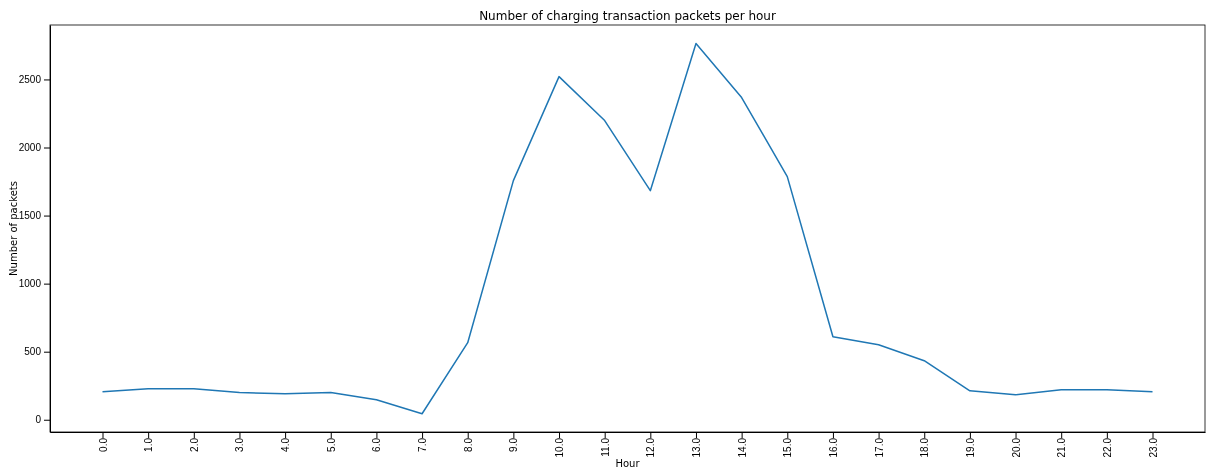  I want to click on x-axis-title: Hour, so click(628, 463).